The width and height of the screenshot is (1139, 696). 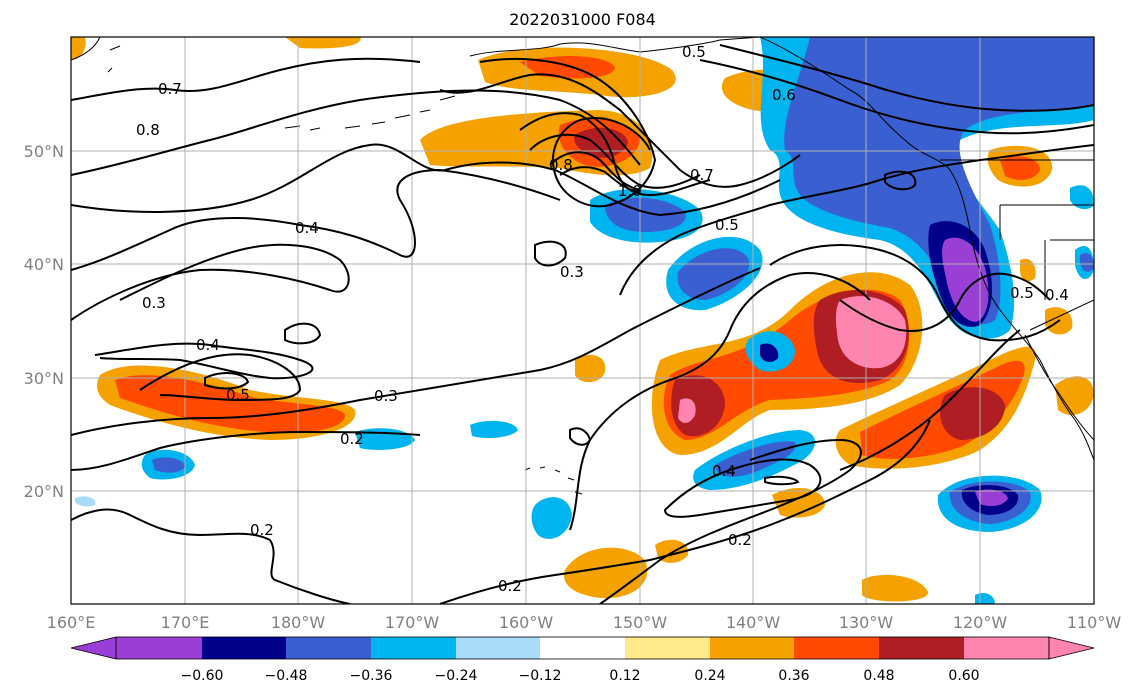 I want to click on colorbar-label: 0.60, so click(x=963, y=676).